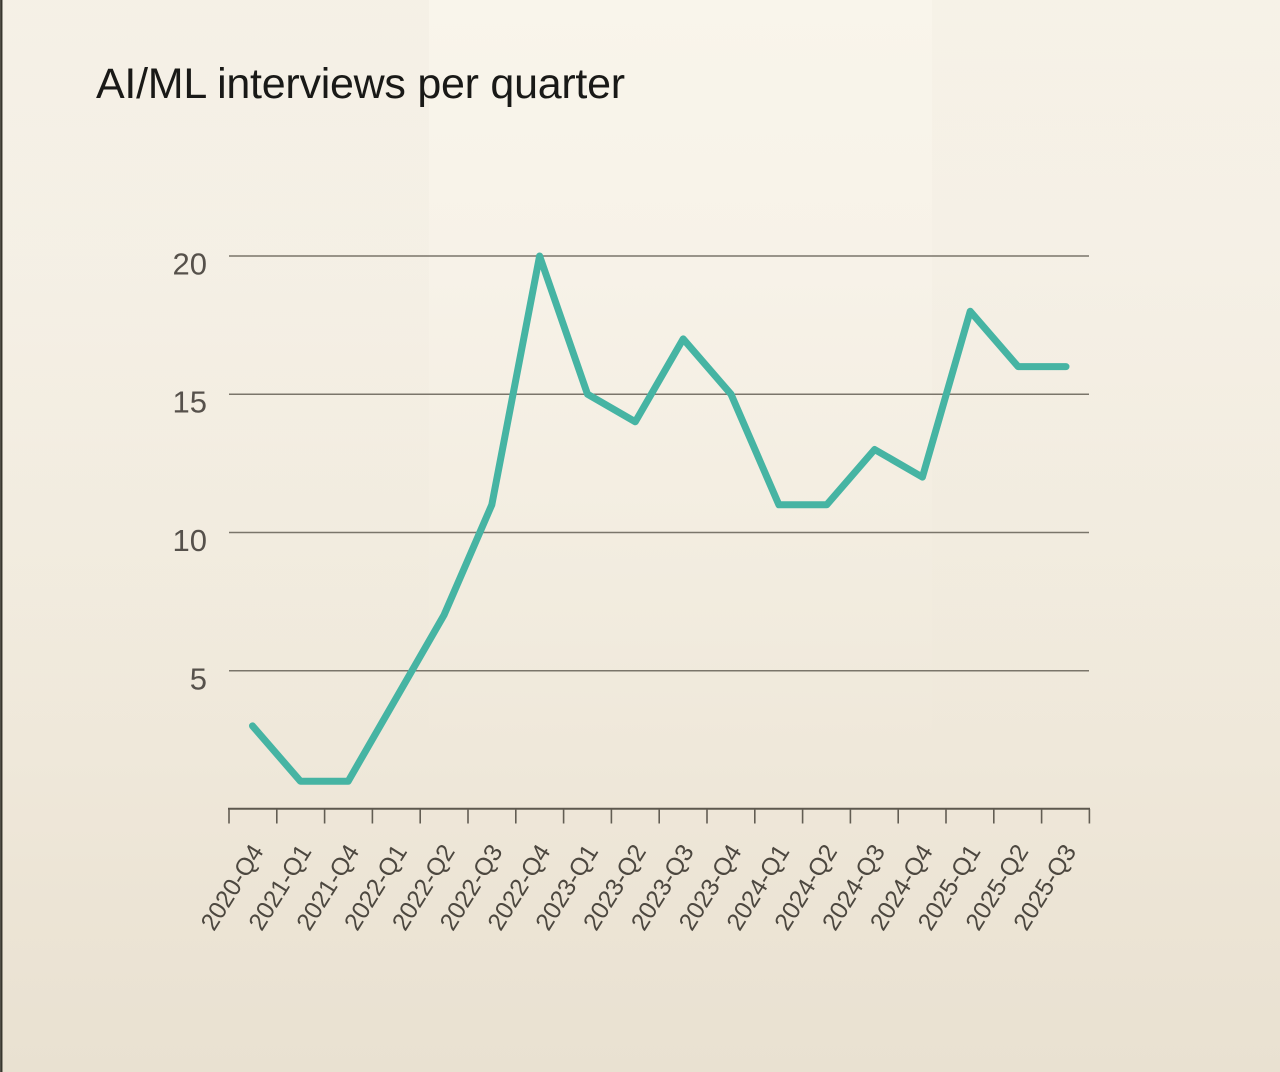 The width and height of the screenshot is (1280, 1072). Describe the element at coordinates (190, 402) in the screenshot. I see `svg-text: 15` at that location.